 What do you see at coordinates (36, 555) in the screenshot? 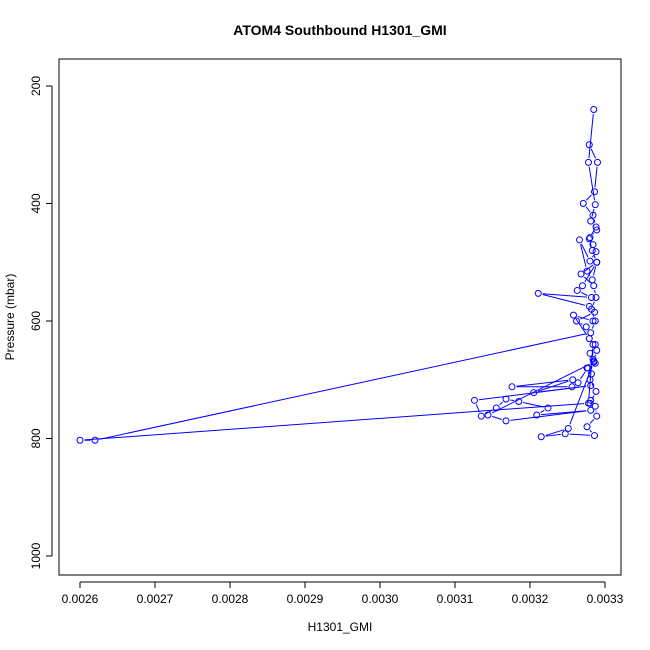
I see `y-tick-label: 1000` at bounding box center [36, 555].